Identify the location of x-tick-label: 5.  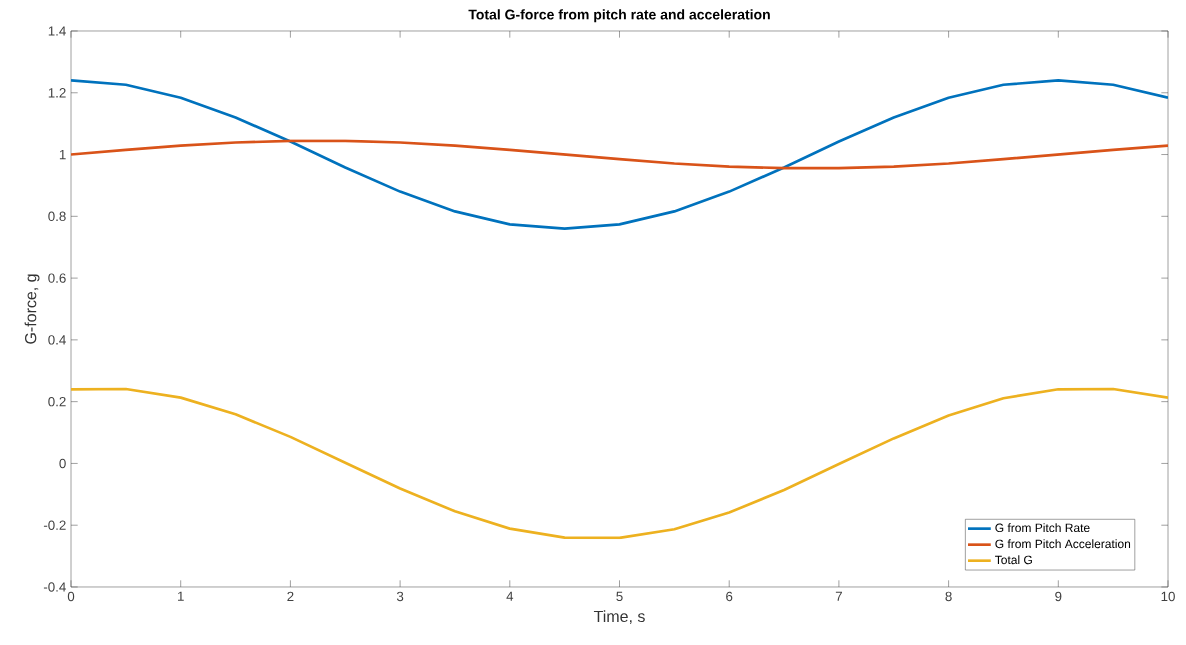
(619, 596).